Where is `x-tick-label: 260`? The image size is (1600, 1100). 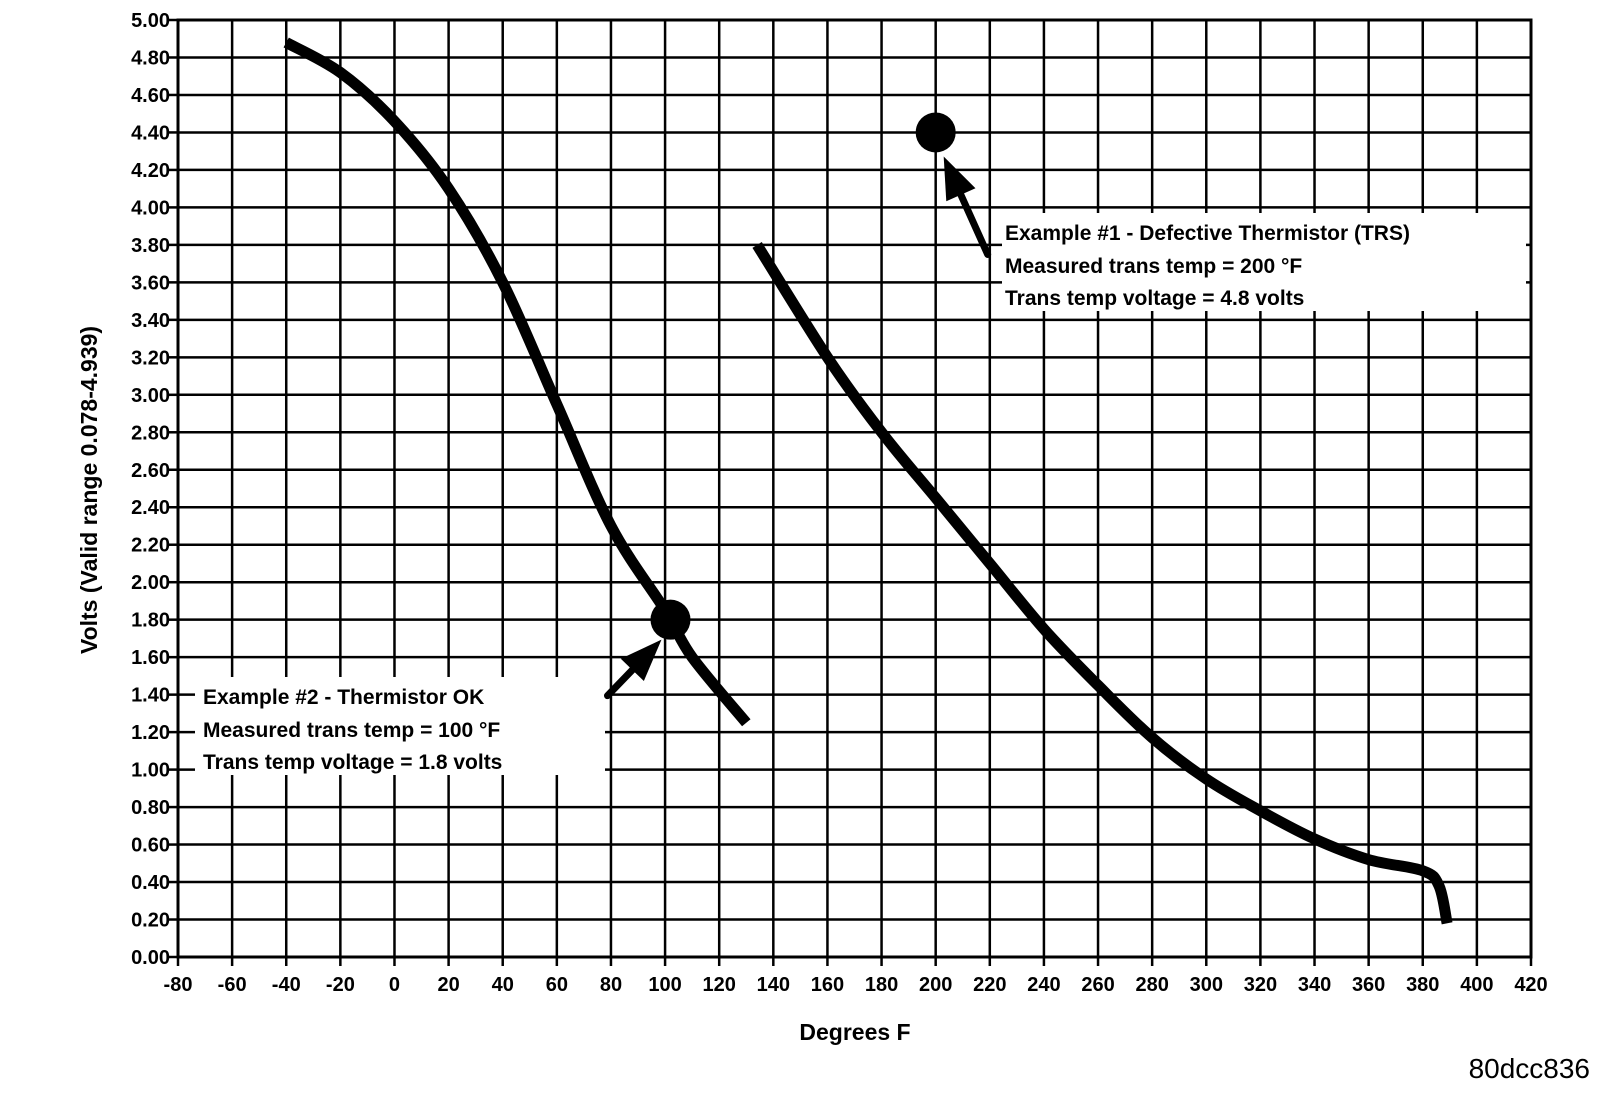
x-tick-label: 260 is located at coordinates (1097, 985).